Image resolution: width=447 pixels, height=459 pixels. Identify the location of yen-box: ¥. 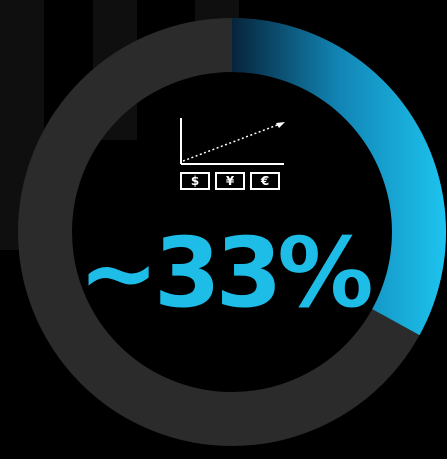
(230, 181).